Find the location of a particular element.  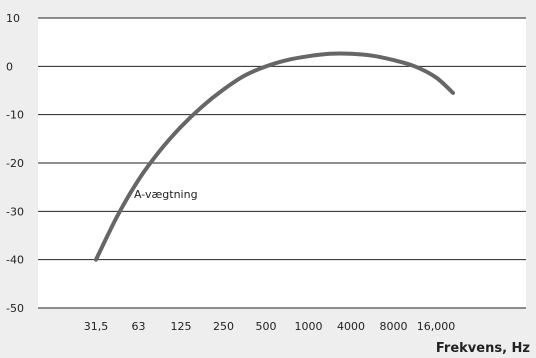

x-tick-label: 1000 is located at coordinates (309, 326).